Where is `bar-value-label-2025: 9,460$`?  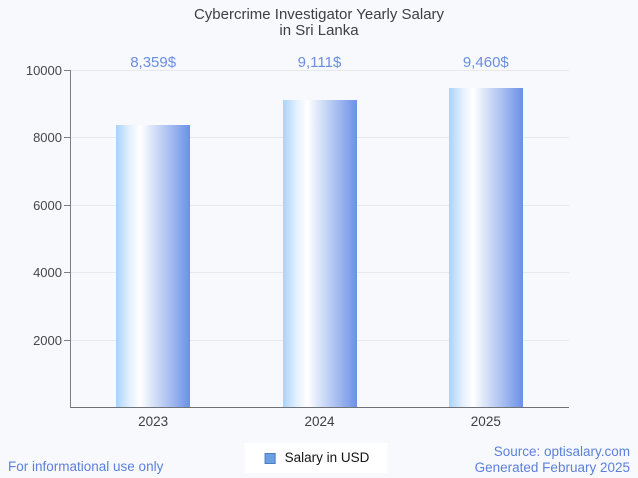
bar-value-label-2025: 9,460$ is located at coordinates (485, 62).